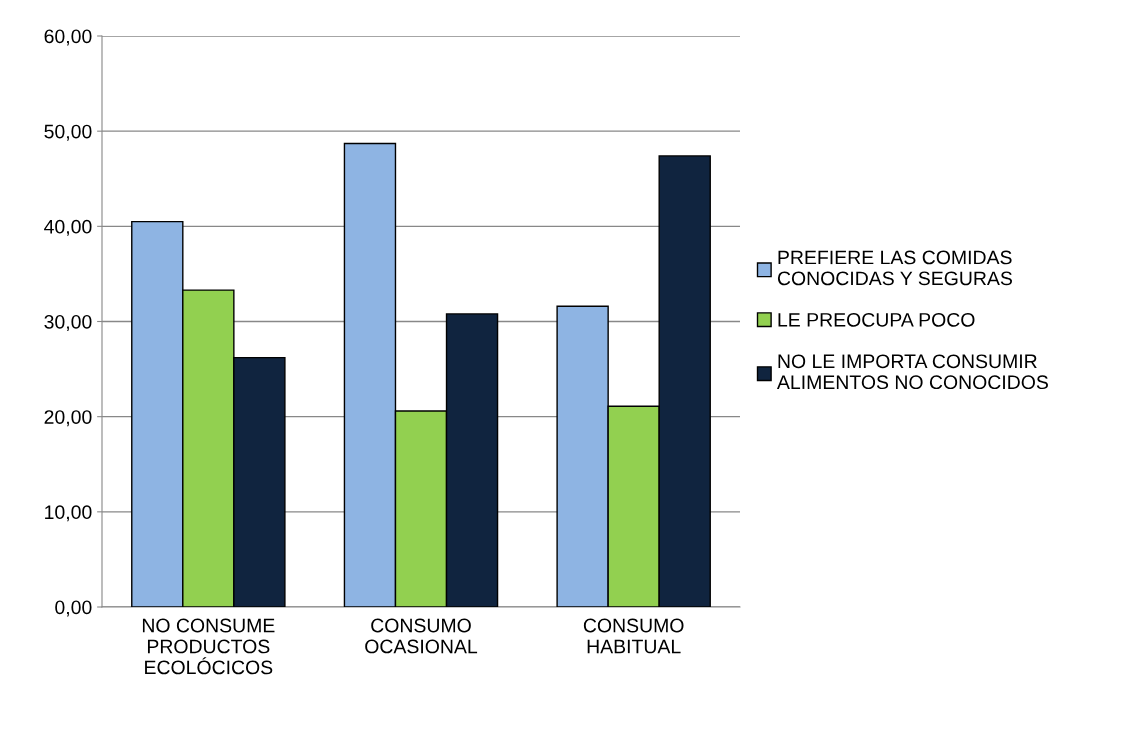  Describe the element at coordinates (68, 418) in the screenshot. I see `y-tick-label: 20,00` at that location.